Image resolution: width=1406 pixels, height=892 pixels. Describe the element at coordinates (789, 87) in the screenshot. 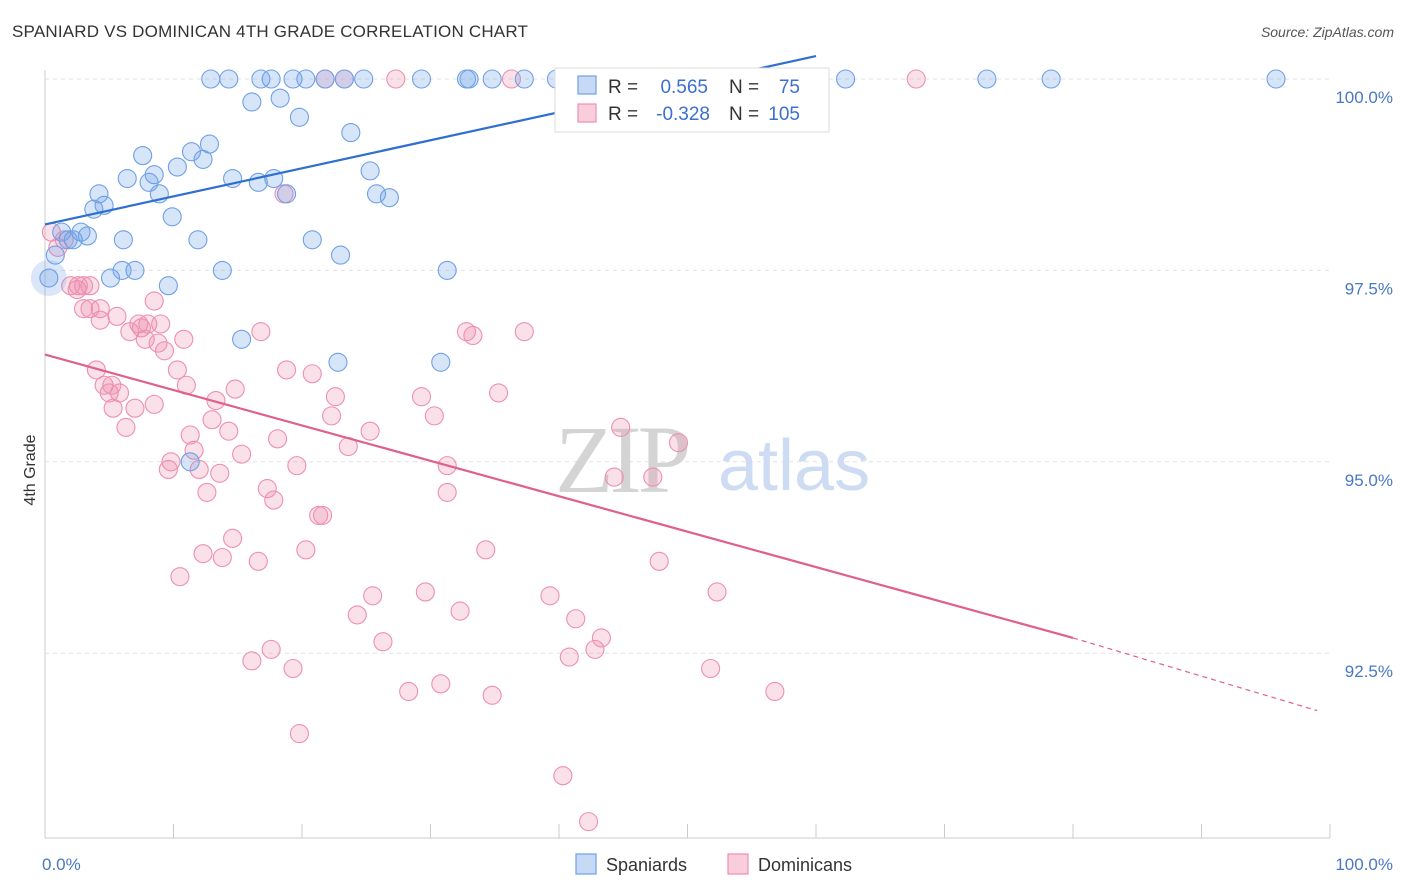

I see `legend-n-value: 75` at that location.